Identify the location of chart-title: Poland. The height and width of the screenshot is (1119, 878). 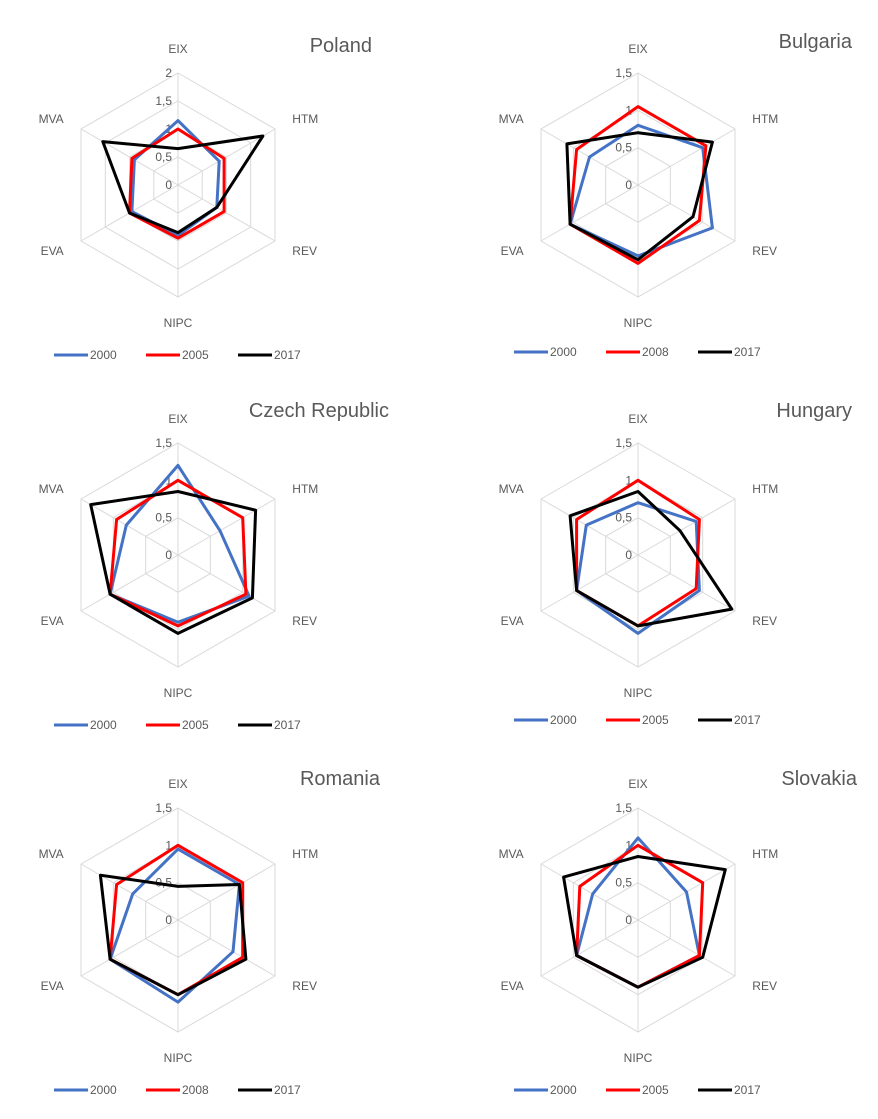
(341, 46).